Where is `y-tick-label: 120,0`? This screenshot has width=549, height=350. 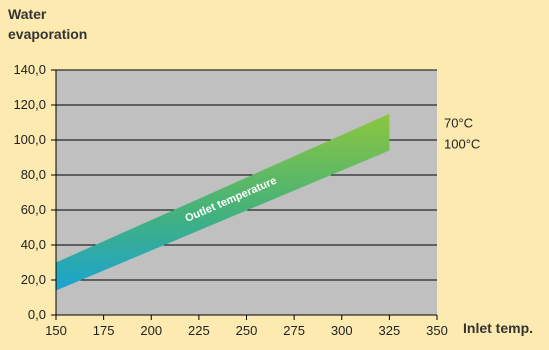
y-tick-label: 120,0 is located at coordinates (29, 104).